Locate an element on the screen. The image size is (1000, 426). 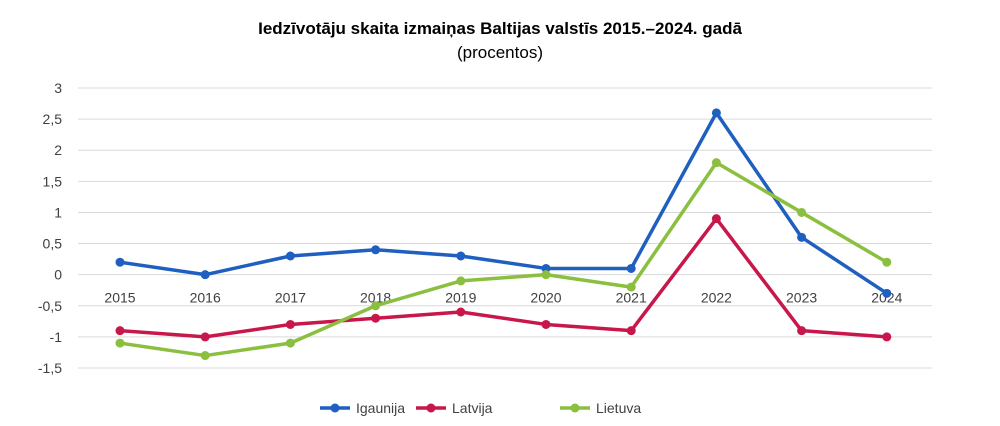
legend-item-lietuva: Lietuva is located at coordinates (600, 408).